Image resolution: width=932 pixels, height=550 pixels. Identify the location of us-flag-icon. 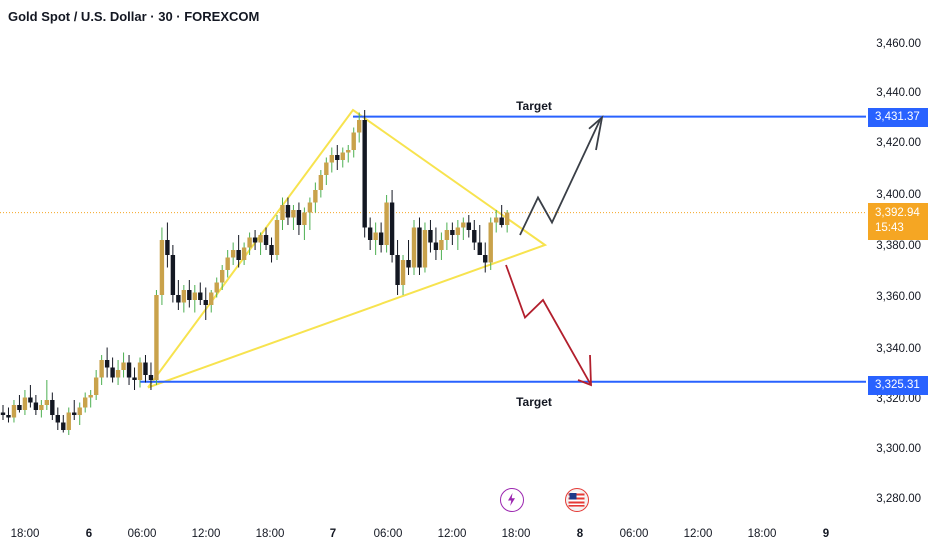
(577, 500).